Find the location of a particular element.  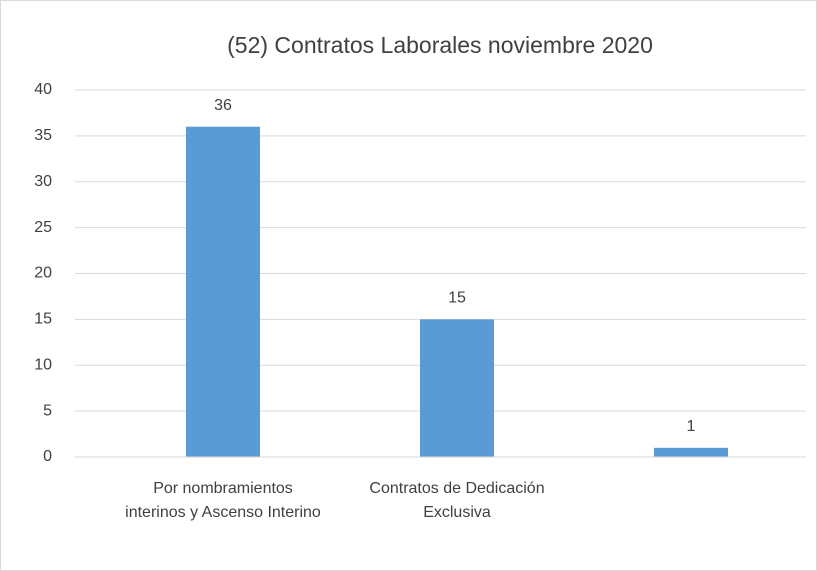

y-tick-label: 15 is located at coordinates (43, 319).